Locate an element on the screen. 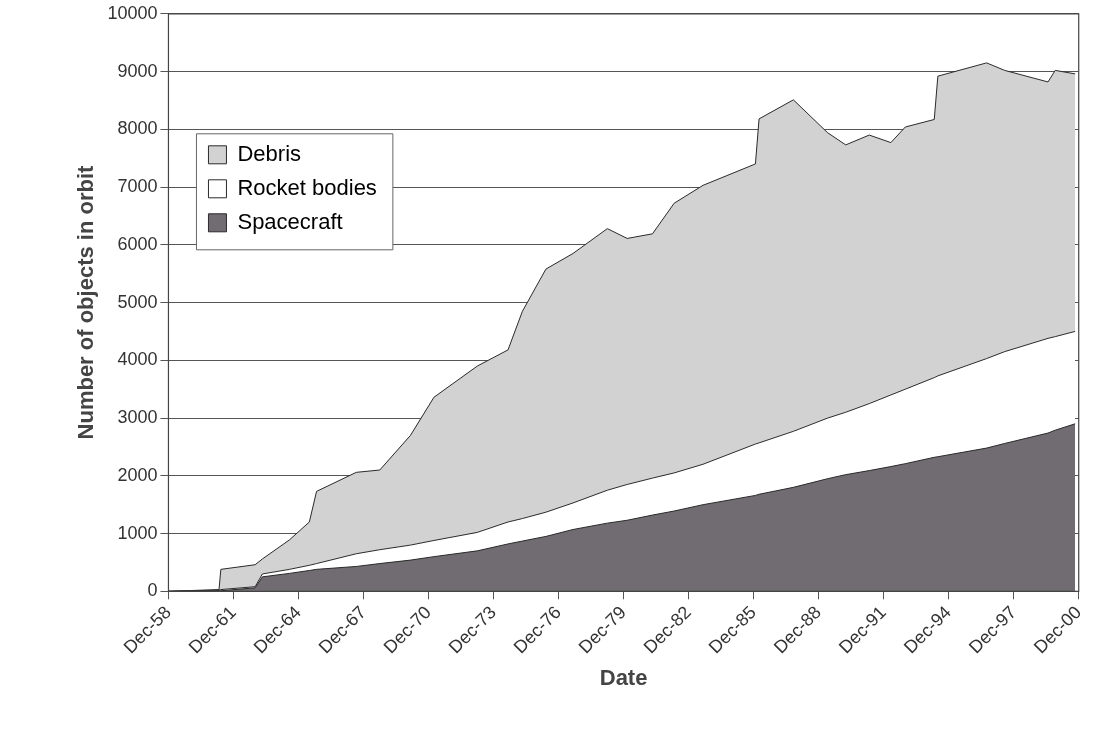  y-tick-label: 4000 is located at coordinates (137, 359).